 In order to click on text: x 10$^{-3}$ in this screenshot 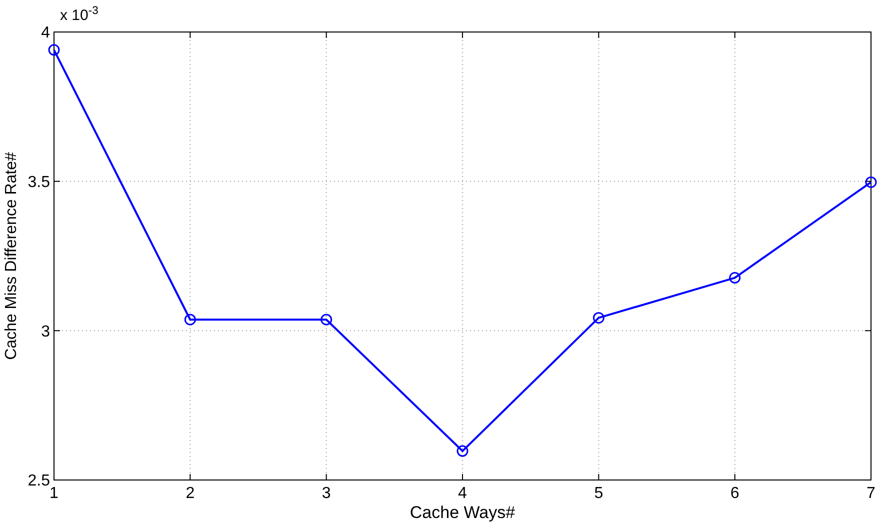, I will do `click(79, 14)`.